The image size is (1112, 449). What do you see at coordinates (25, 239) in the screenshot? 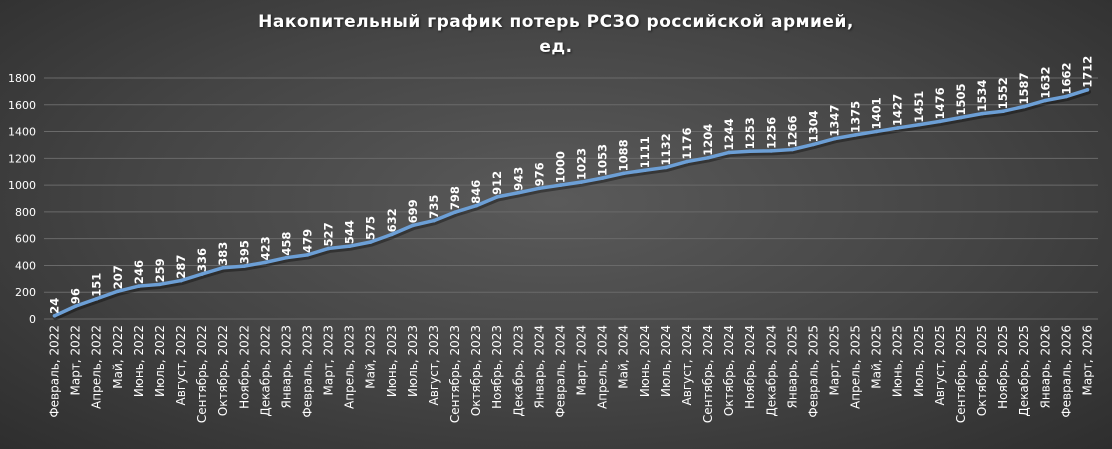
I see `y-tick-label: 600` at bounding box center [25, 239].